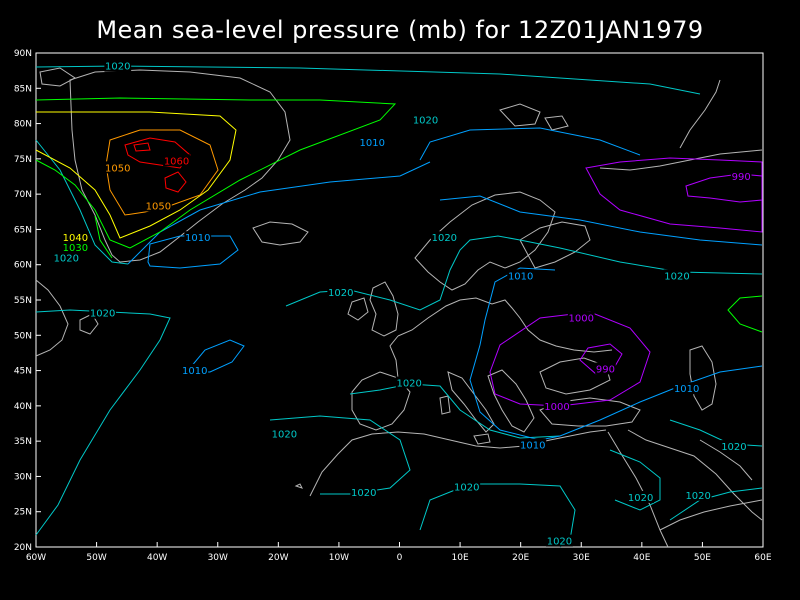  Describe the element at coordinates (400, 558) in the screenshot. I see `lon-tick-label: 0` at that location.